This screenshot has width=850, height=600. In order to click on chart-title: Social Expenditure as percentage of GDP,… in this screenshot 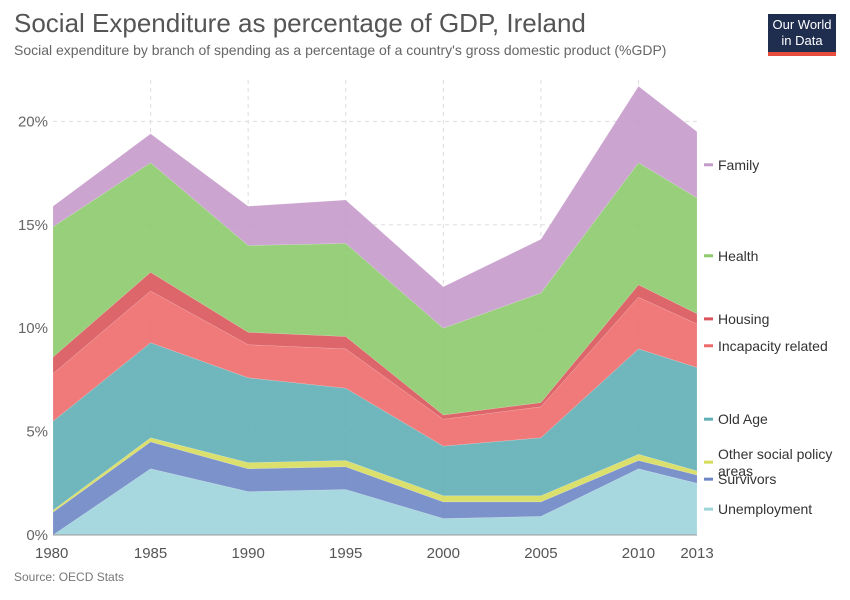, I will do `click(300, 23)`.